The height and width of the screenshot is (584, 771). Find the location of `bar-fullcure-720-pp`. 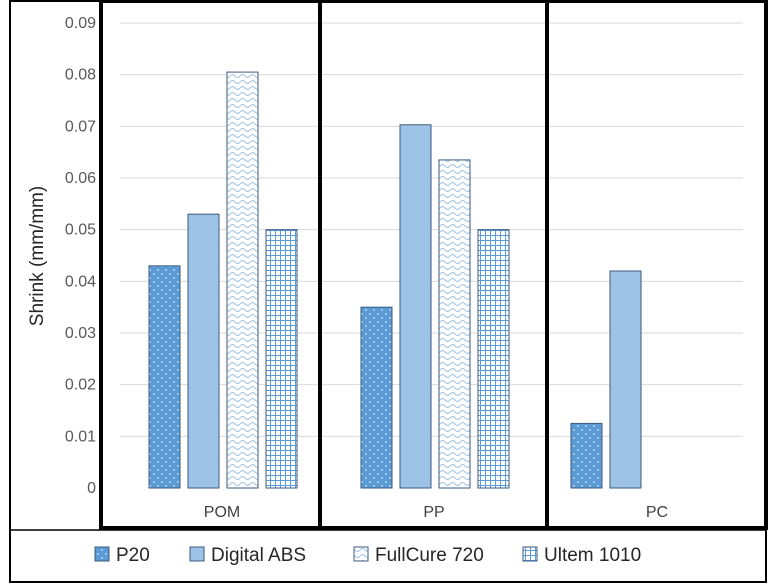

bar-fullcure-720-pp is located at coordinates (454, 324).